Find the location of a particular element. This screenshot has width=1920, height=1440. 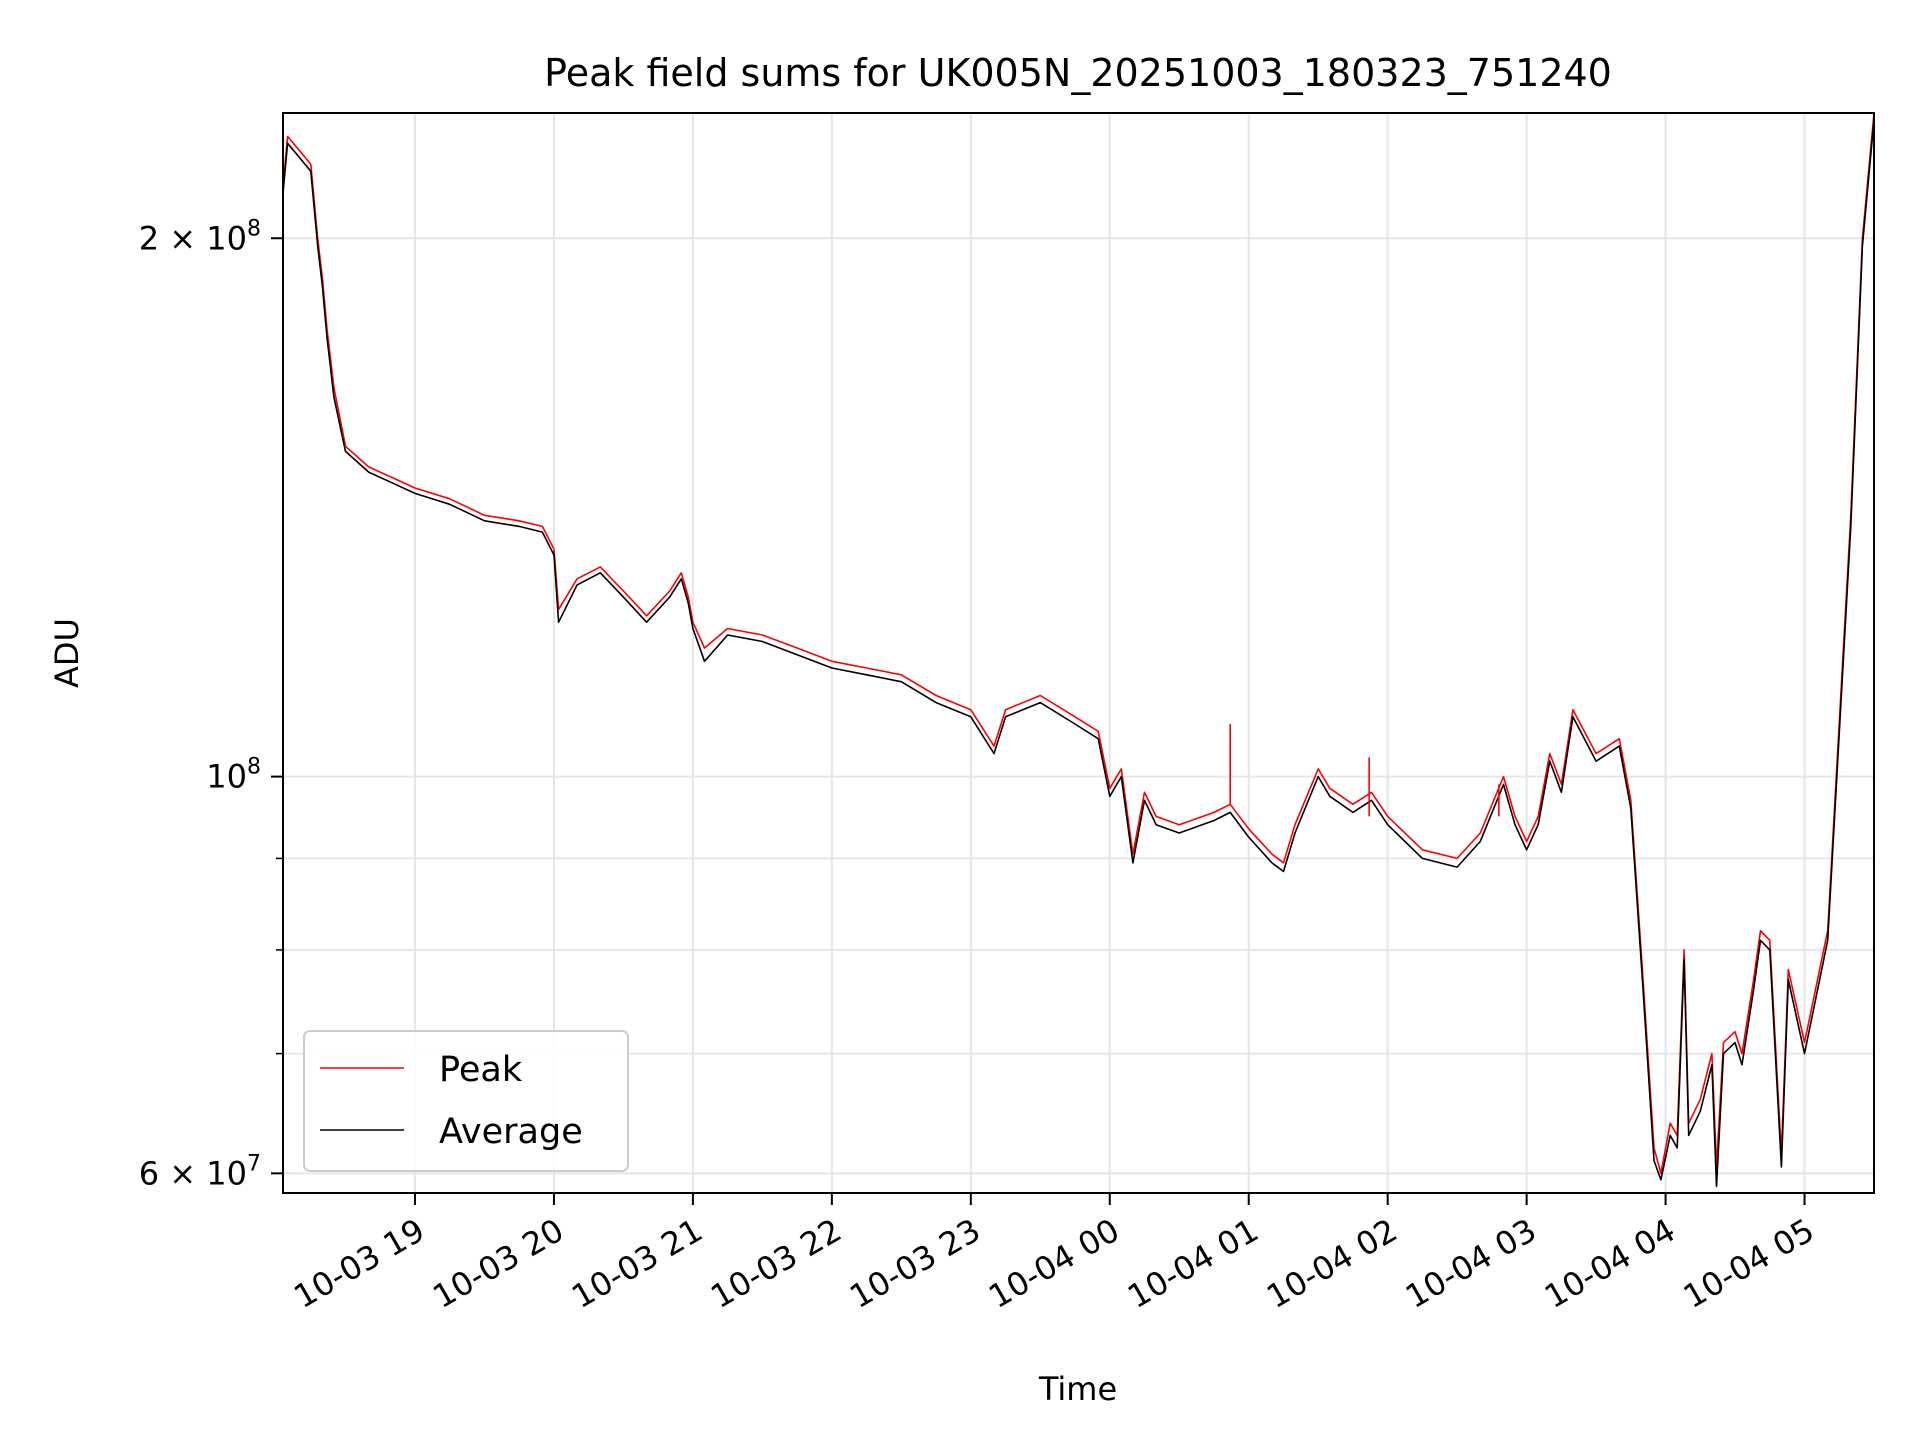

y-tick-label: 6 × 107 is located at coordinates (200, 1171).